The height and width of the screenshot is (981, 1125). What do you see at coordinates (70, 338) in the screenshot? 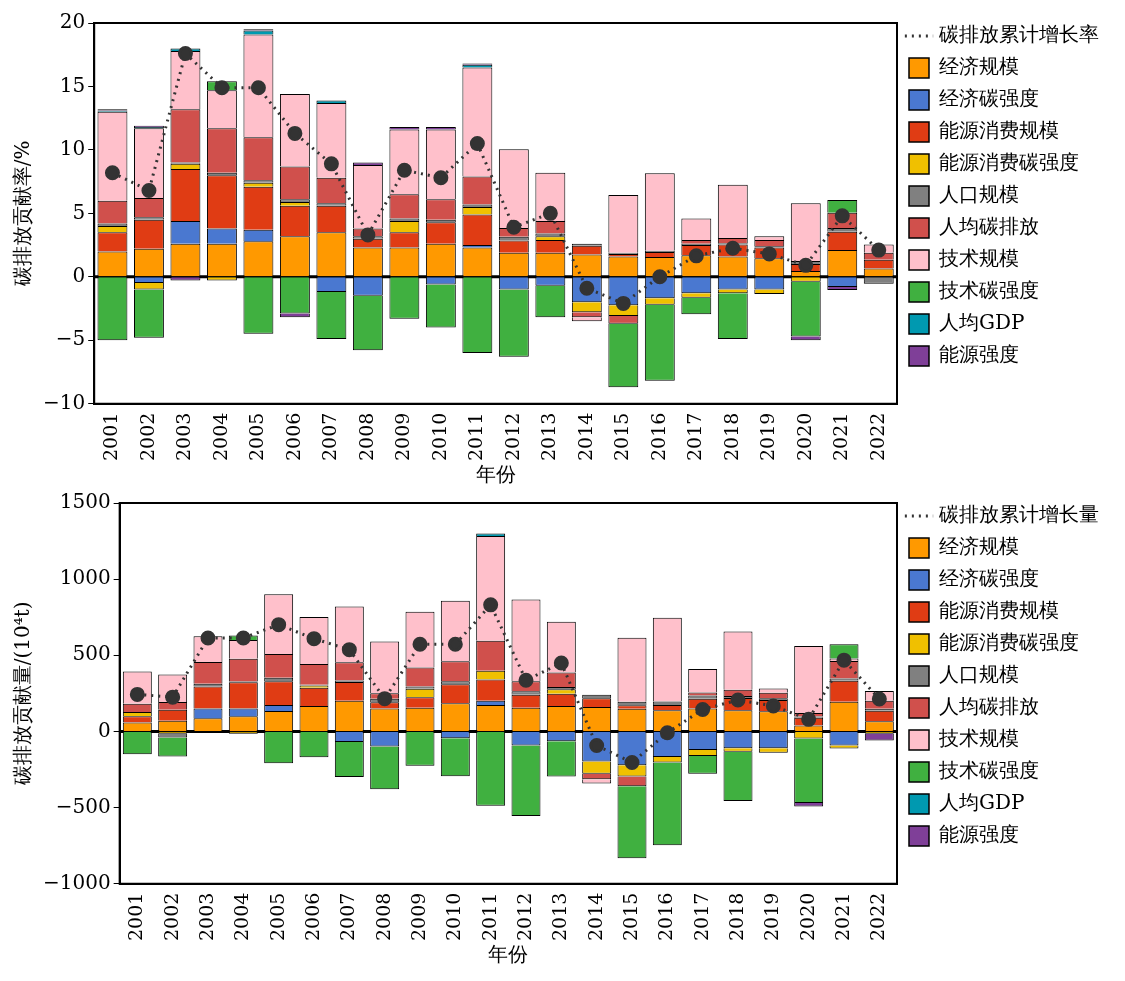
I see `y-tick-label: −5` at bounding box center [70, 338].